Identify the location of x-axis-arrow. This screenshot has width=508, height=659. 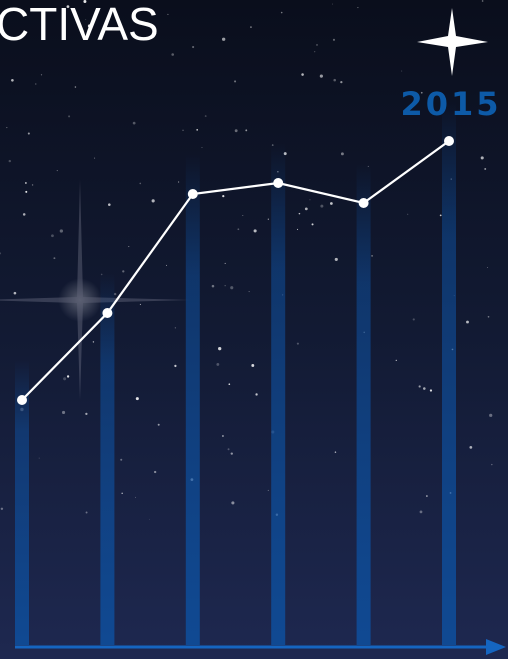
(496, 647).